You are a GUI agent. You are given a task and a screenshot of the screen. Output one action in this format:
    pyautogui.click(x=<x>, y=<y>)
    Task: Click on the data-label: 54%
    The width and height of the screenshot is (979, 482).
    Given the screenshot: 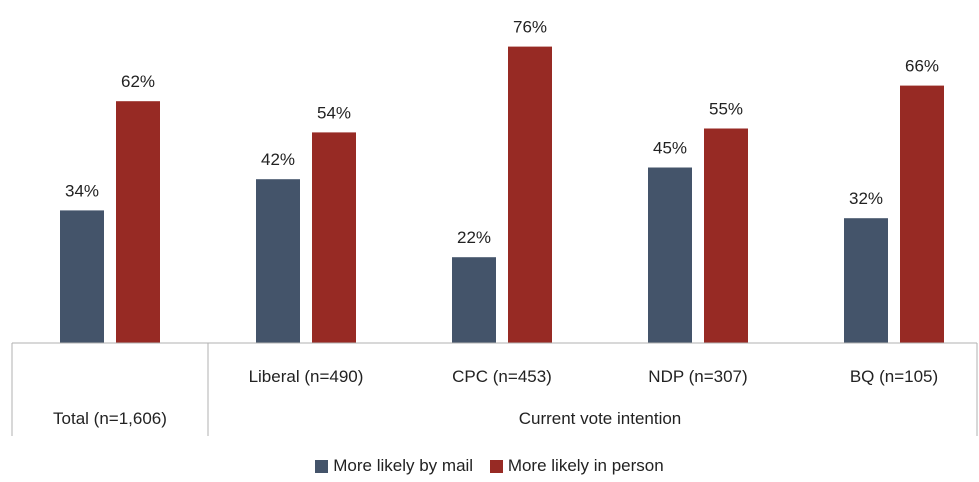 What is the action you would take?
    pyautogui.click(x=334, y=112)
    